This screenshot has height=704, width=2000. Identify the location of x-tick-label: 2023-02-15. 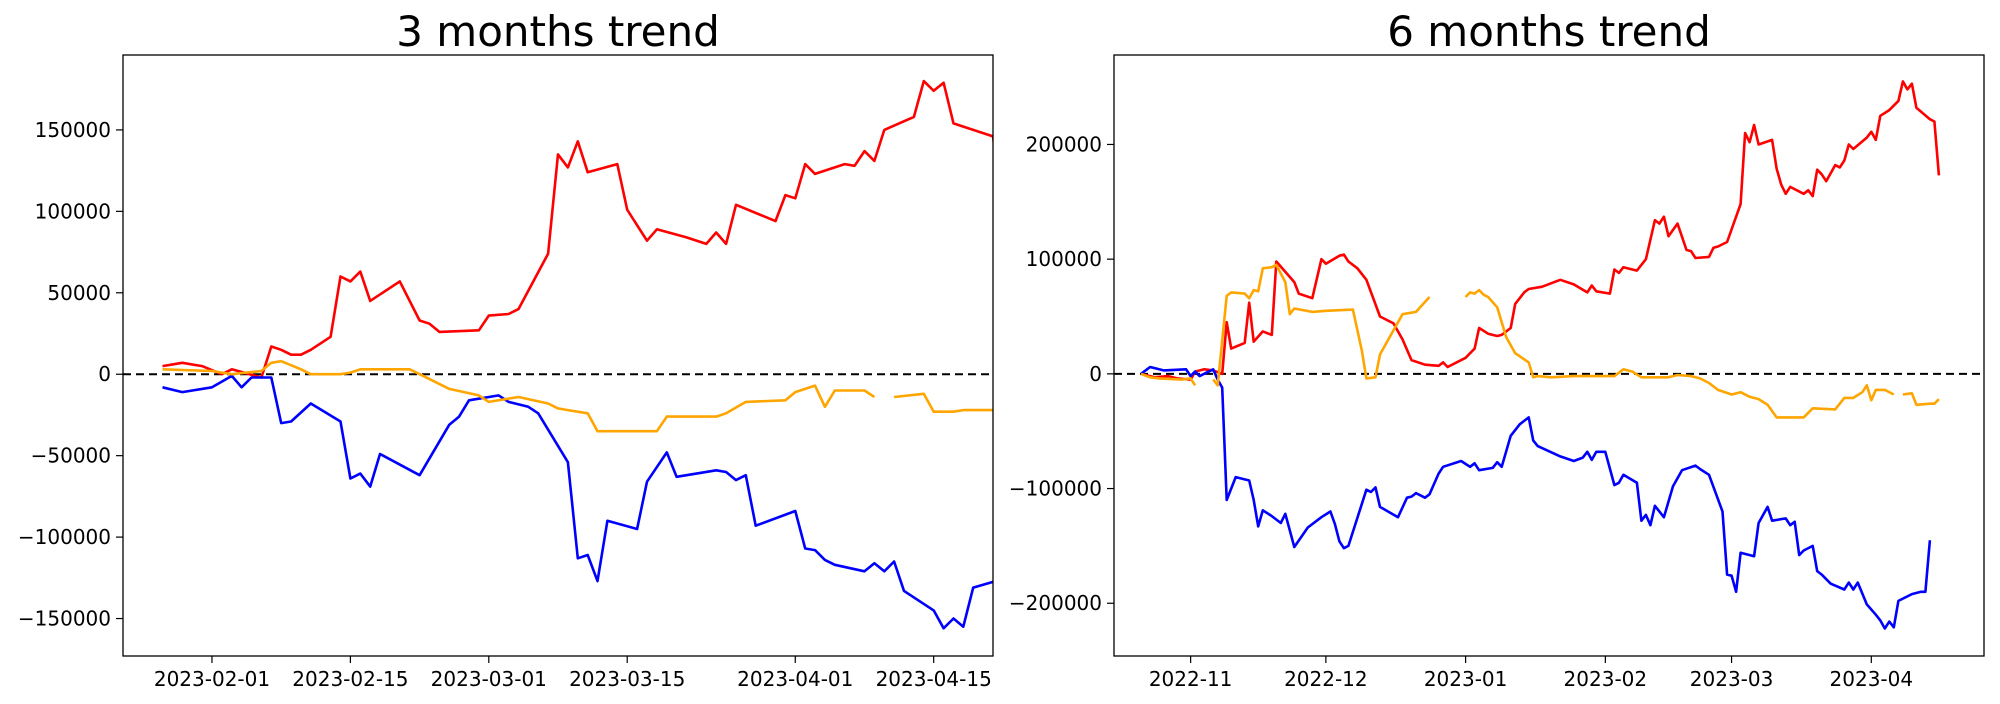
(350, 679).